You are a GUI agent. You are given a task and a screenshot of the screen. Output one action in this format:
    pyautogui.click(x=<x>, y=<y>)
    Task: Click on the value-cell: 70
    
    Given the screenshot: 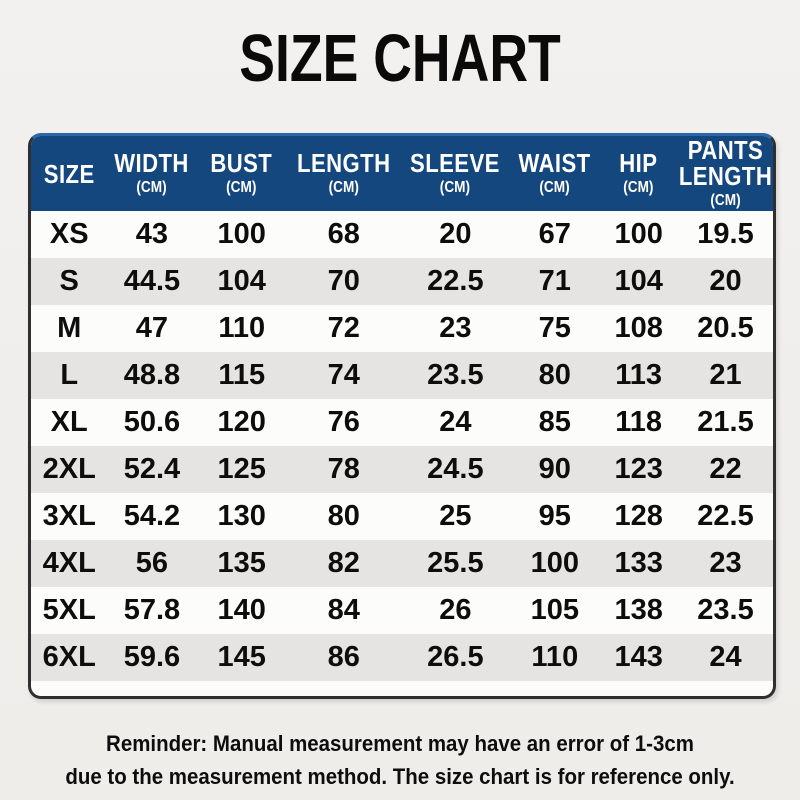 What is the action you would take?
    pyautogui.click(x=343, y=281)
    